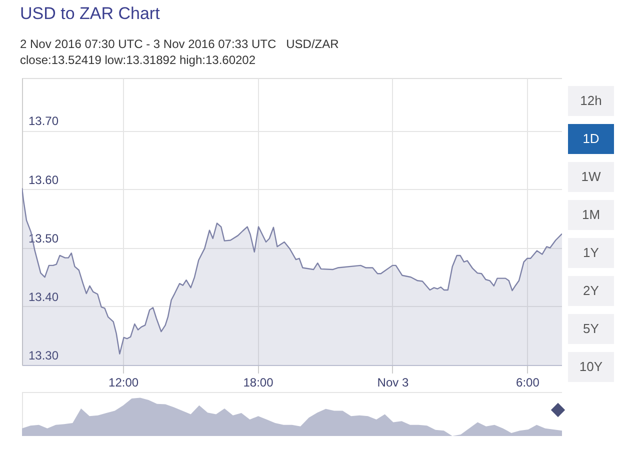 This screenshot has width=620, height=450. What do you see at coordinates (180, 52) in the screenshot?
I see `chart-subtitle: 2 Nov 2016 07:30 UTC - 3 Nov 2016 07:33 UTC USD/ZAR close:13.52419 low:13.31892 high:13.60202` at bounding box center [180, 52].